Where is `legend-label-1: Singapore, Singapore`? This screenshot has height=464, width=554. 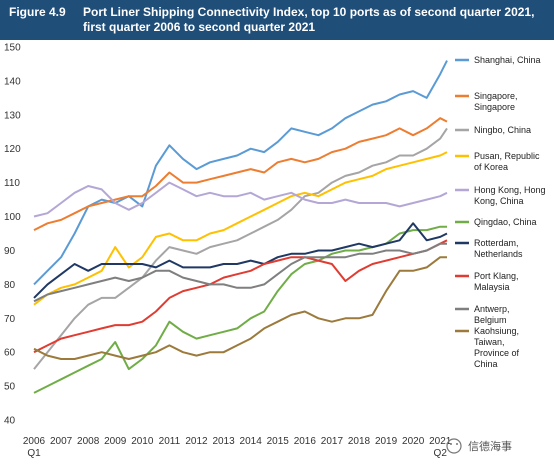 legend-label-1: Singapore, Singapore is located at coordinates (496, 101).